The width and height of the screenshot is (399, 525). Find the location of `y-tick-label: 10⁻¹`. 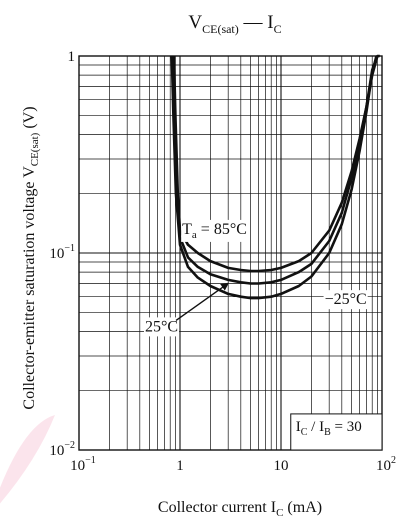

y-tick-label: 10⁻¹ is located at coordinates (62, 252).